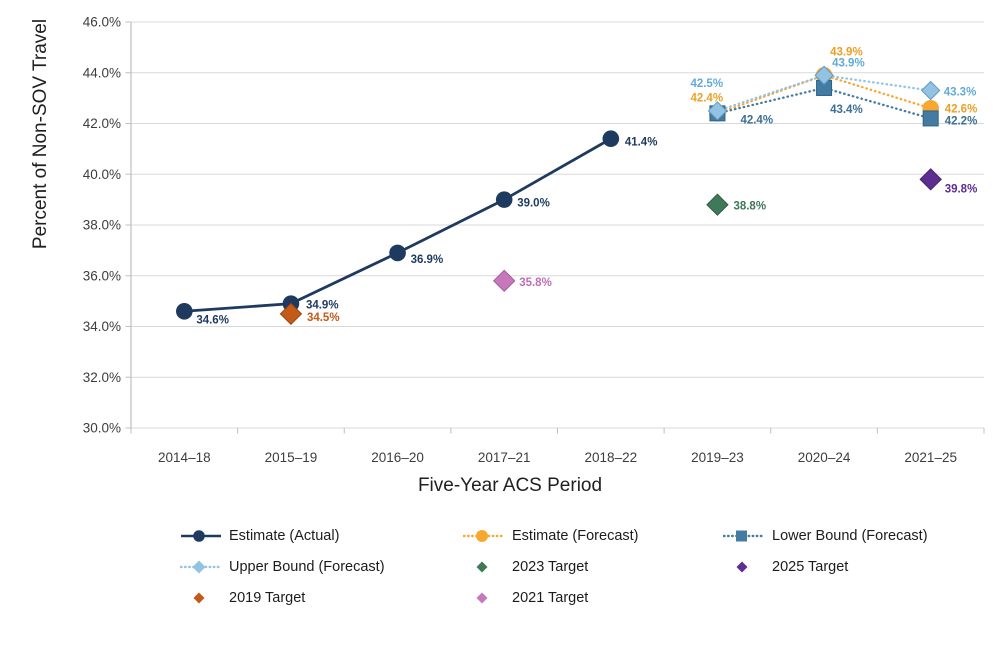 The width and height of the screenshot is (1000, 645). I want to click on x-tick-label: 2018–22, so click(611, 457).